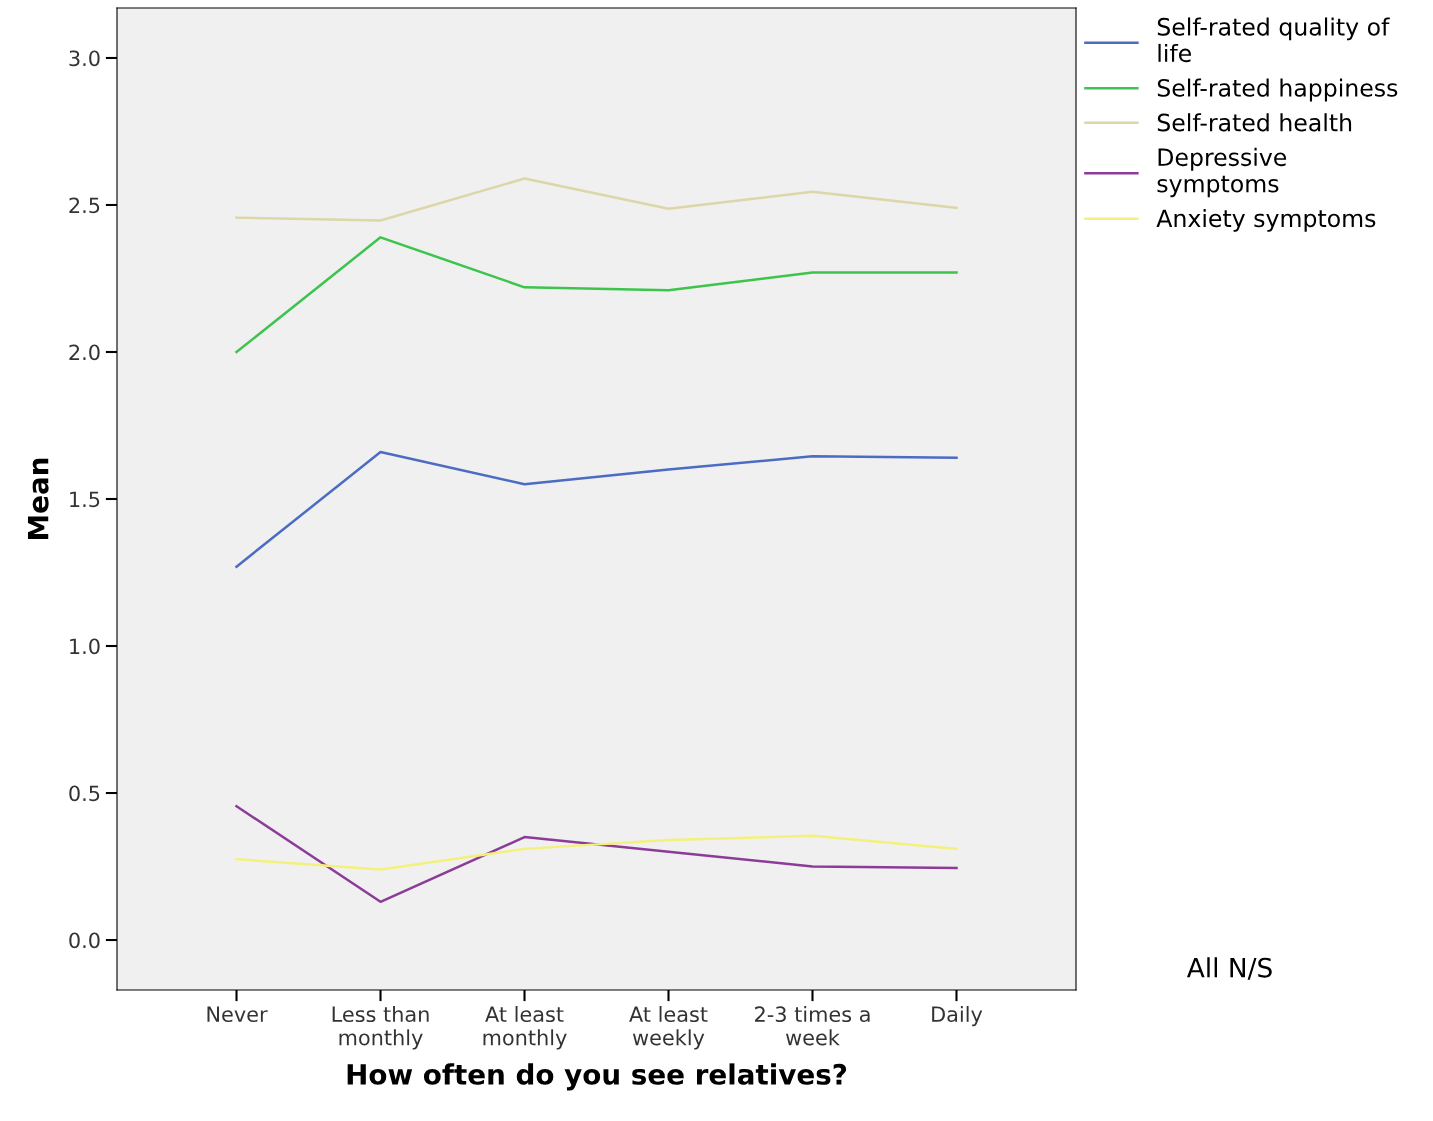  What do you see at coordinates (1277, 90) in the screenshot?
I see `legend-label: Self-rated happiness` at bounding box center [1277, 90].